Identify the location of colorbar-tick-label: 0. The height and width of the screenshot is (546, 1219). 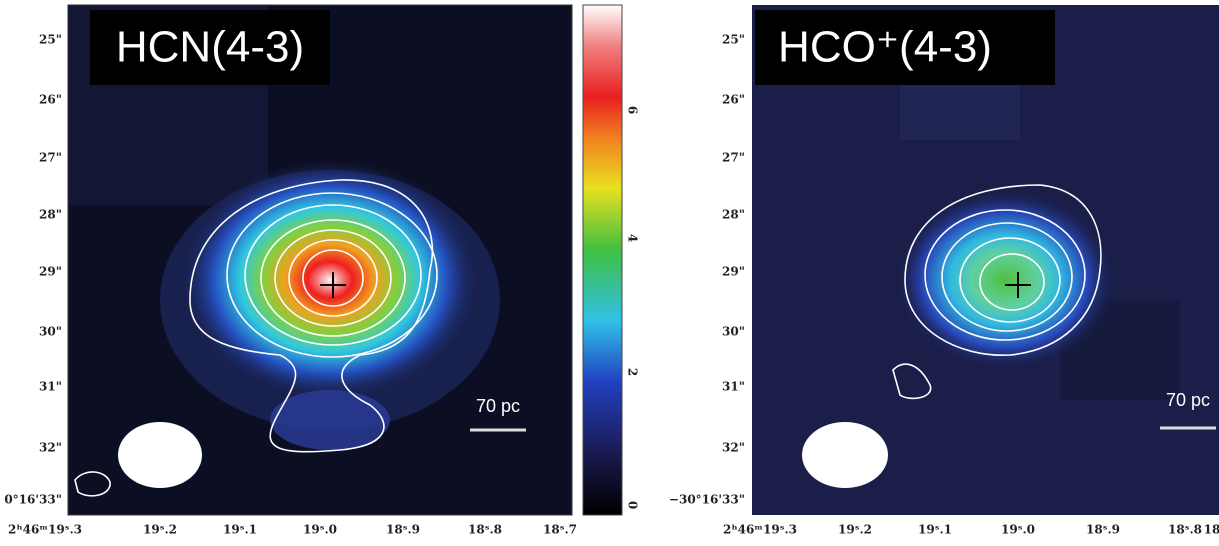
(633, 505).